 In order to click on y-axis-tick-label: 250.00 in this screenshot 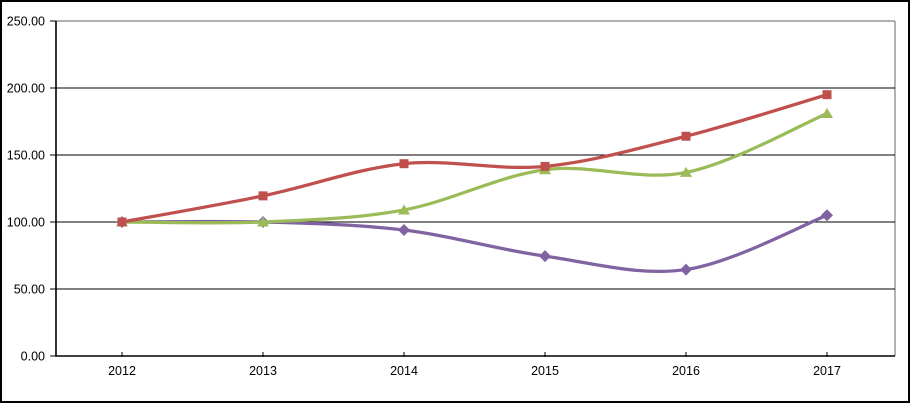, I will do `click(26, 22)`.